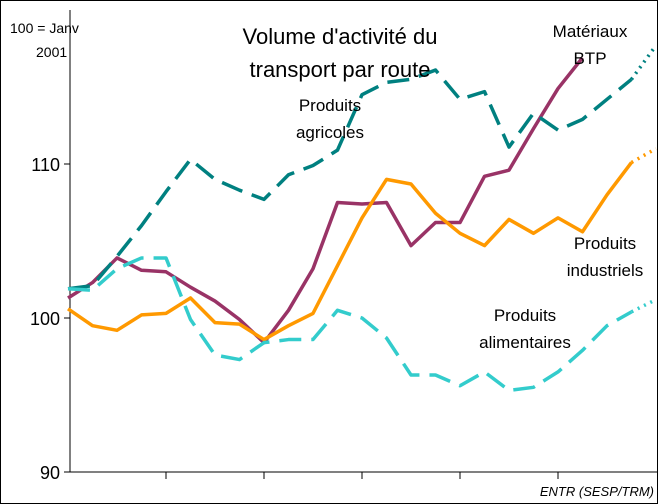  Describe the element at coordinates (525, 329) in the screenshot. I see `series-label: Produits alimentaires` at that location.